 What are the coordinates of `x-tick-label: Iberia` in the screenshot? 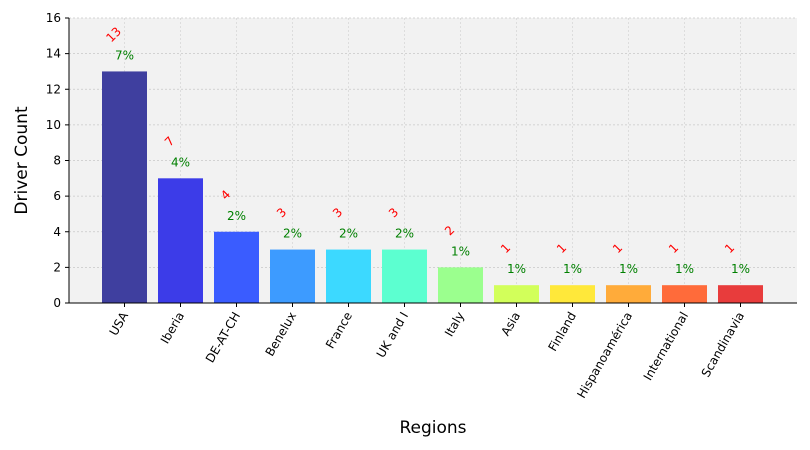 It's located at (172, 328).